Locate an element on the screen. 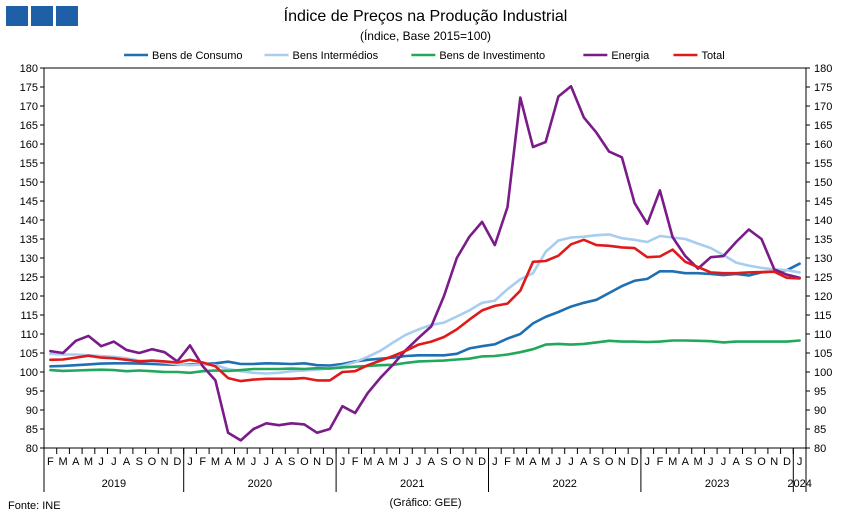  legend-label-total: Total is located at coordinates (712, 56).